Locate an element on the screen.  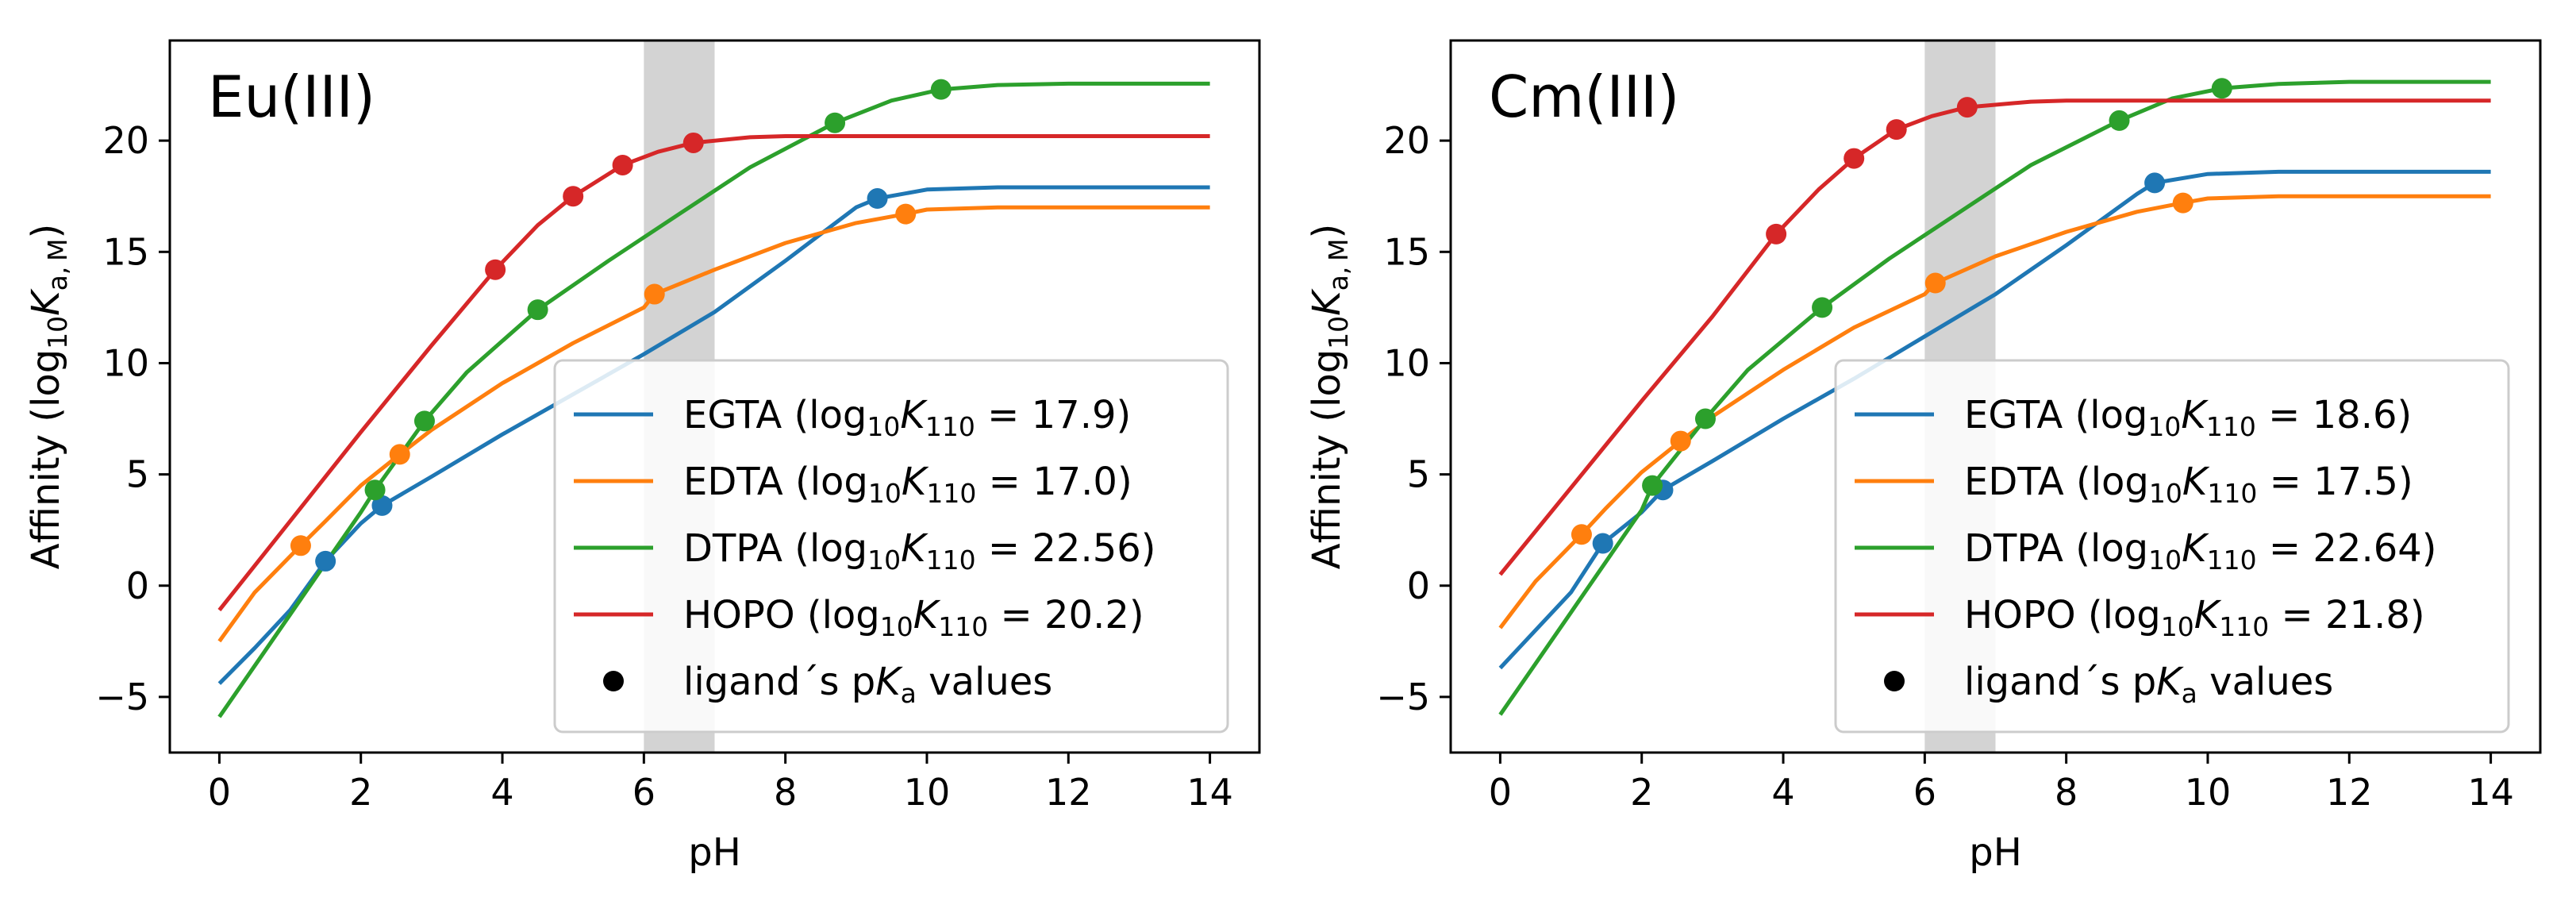
panel-label: Cm(III) is located at coordinates (1584, 97).